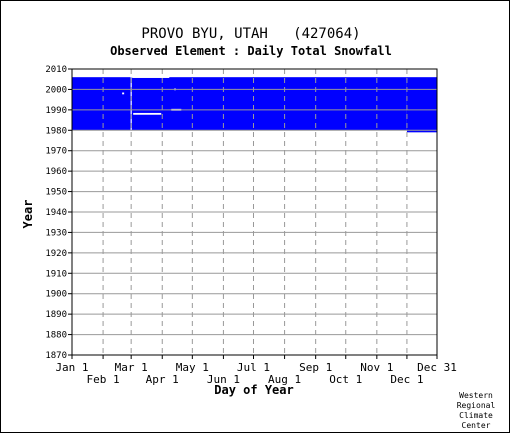 Image resolution: width=510 pixels, height=433 pixels. Describe the element at coordinates (56, 274) in the screenshot. I see `y-tick-label-4: 1910` at that location.